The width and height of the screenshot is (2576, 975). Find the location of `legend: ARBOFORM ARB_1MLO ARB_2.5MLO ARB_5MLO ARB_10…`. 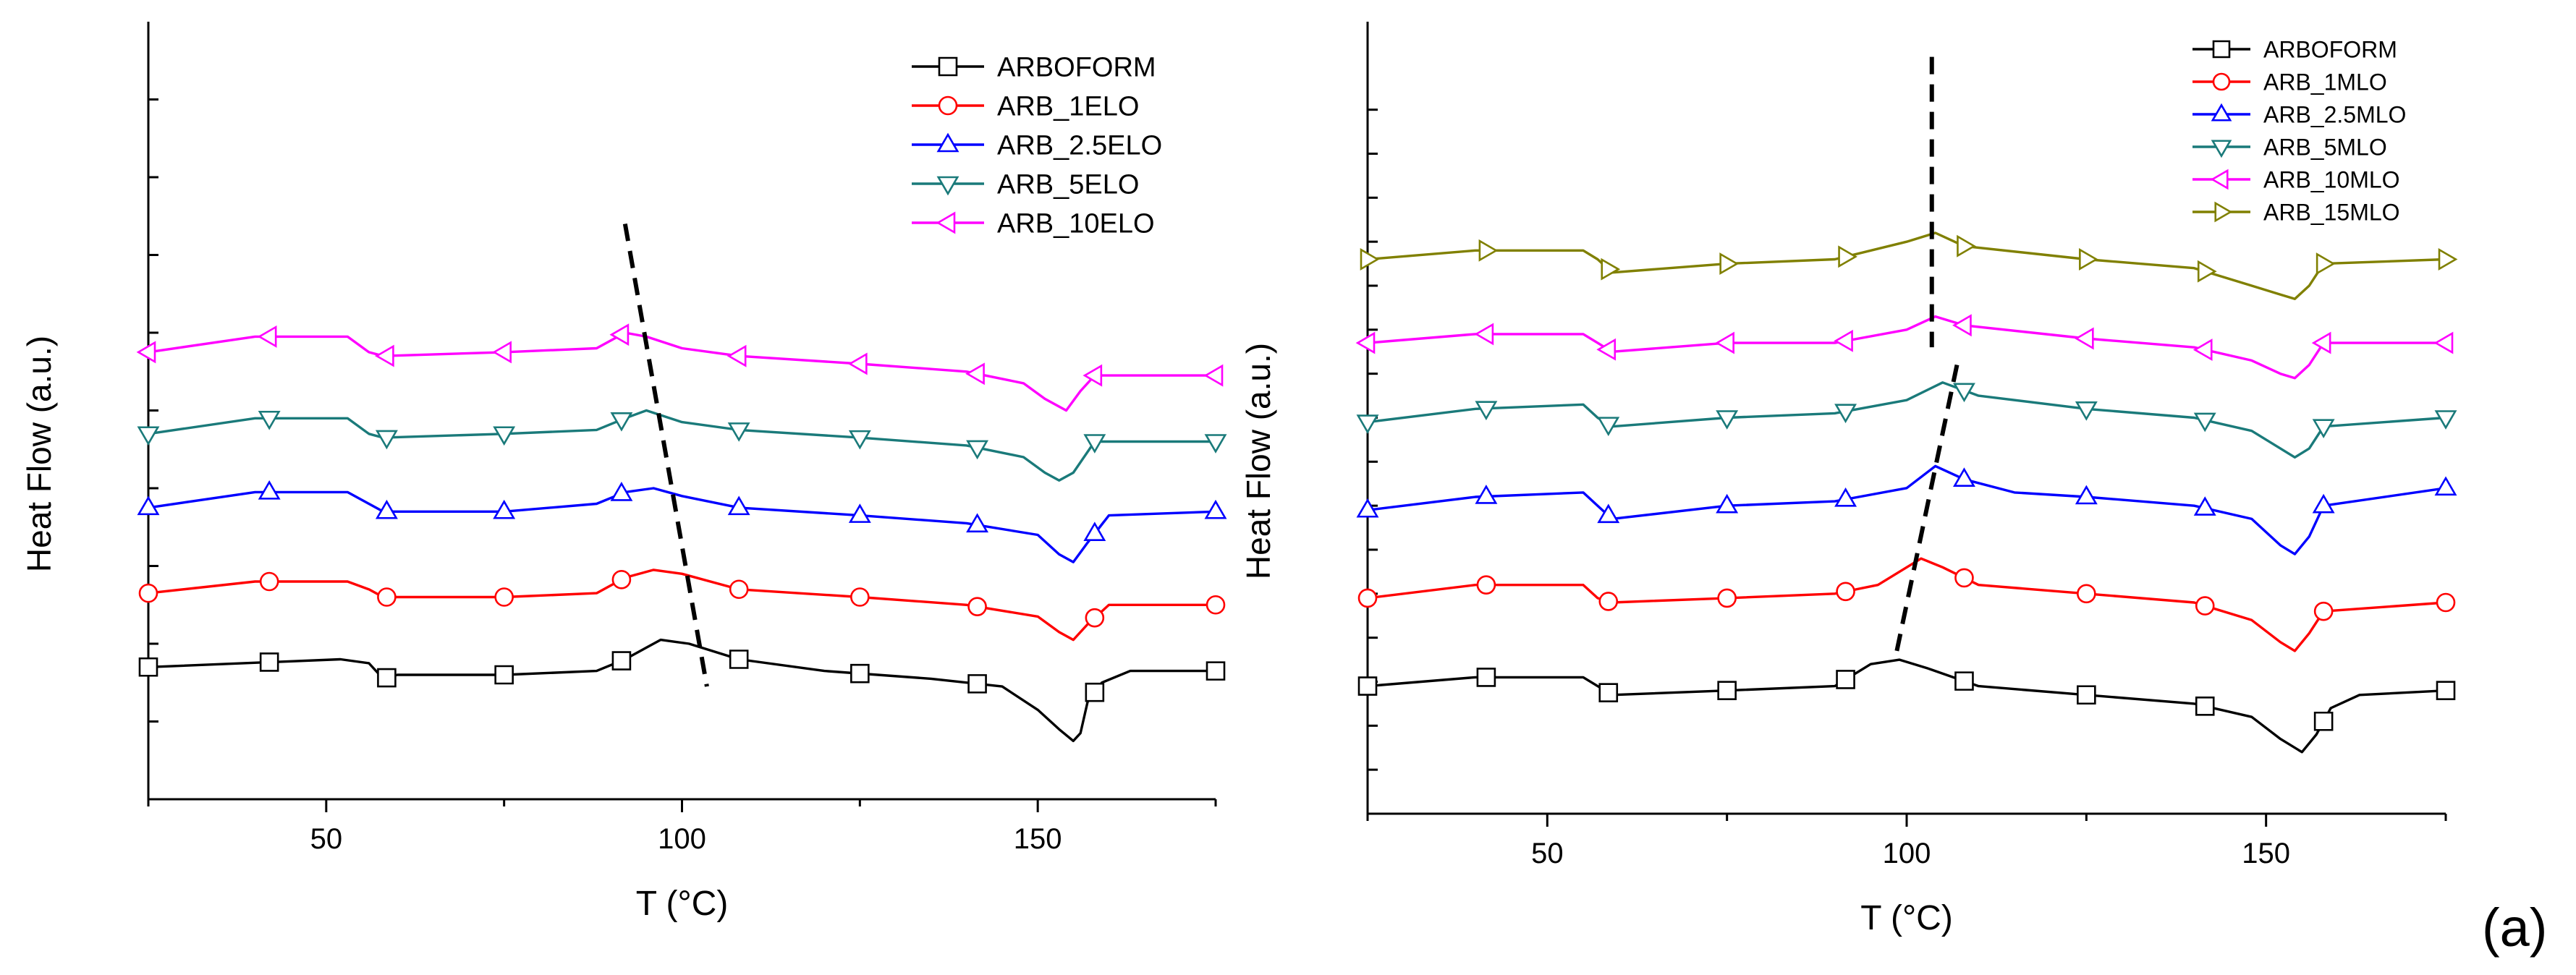

legend: ARBOFORM ARB_1MLO ARB_2.5MLO ARB_5MLO ARB_10… is located at coordinates (2299, 131).